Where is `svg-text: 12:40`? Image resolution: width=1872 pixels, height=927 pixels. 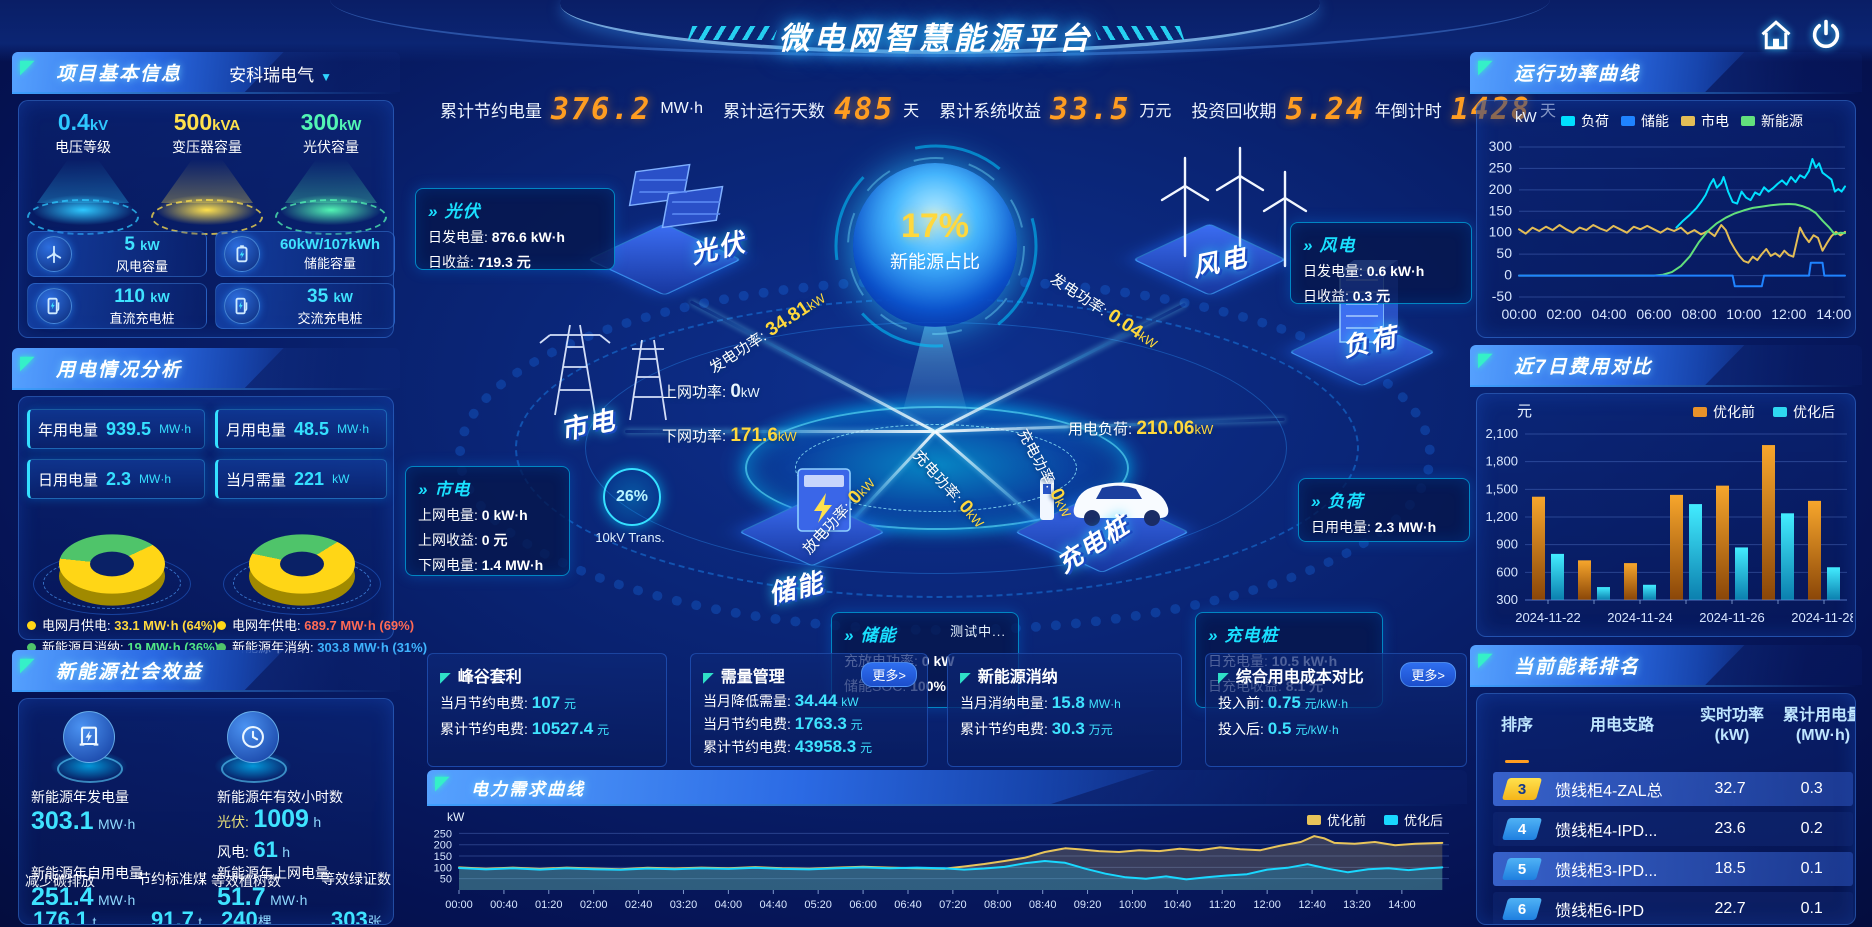 svg-text: 12:40 is located at coordinates (1312, 905).